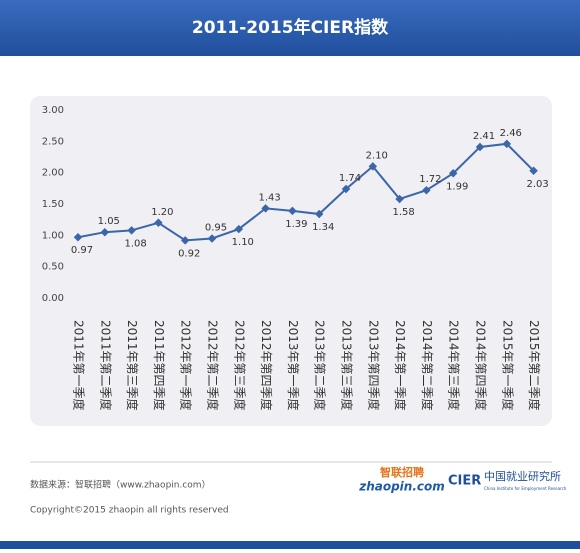  What do you see at coordinates (350, 178) in the screenshot?
I see `data-label: 1.74` at bounding box center [350, 178].